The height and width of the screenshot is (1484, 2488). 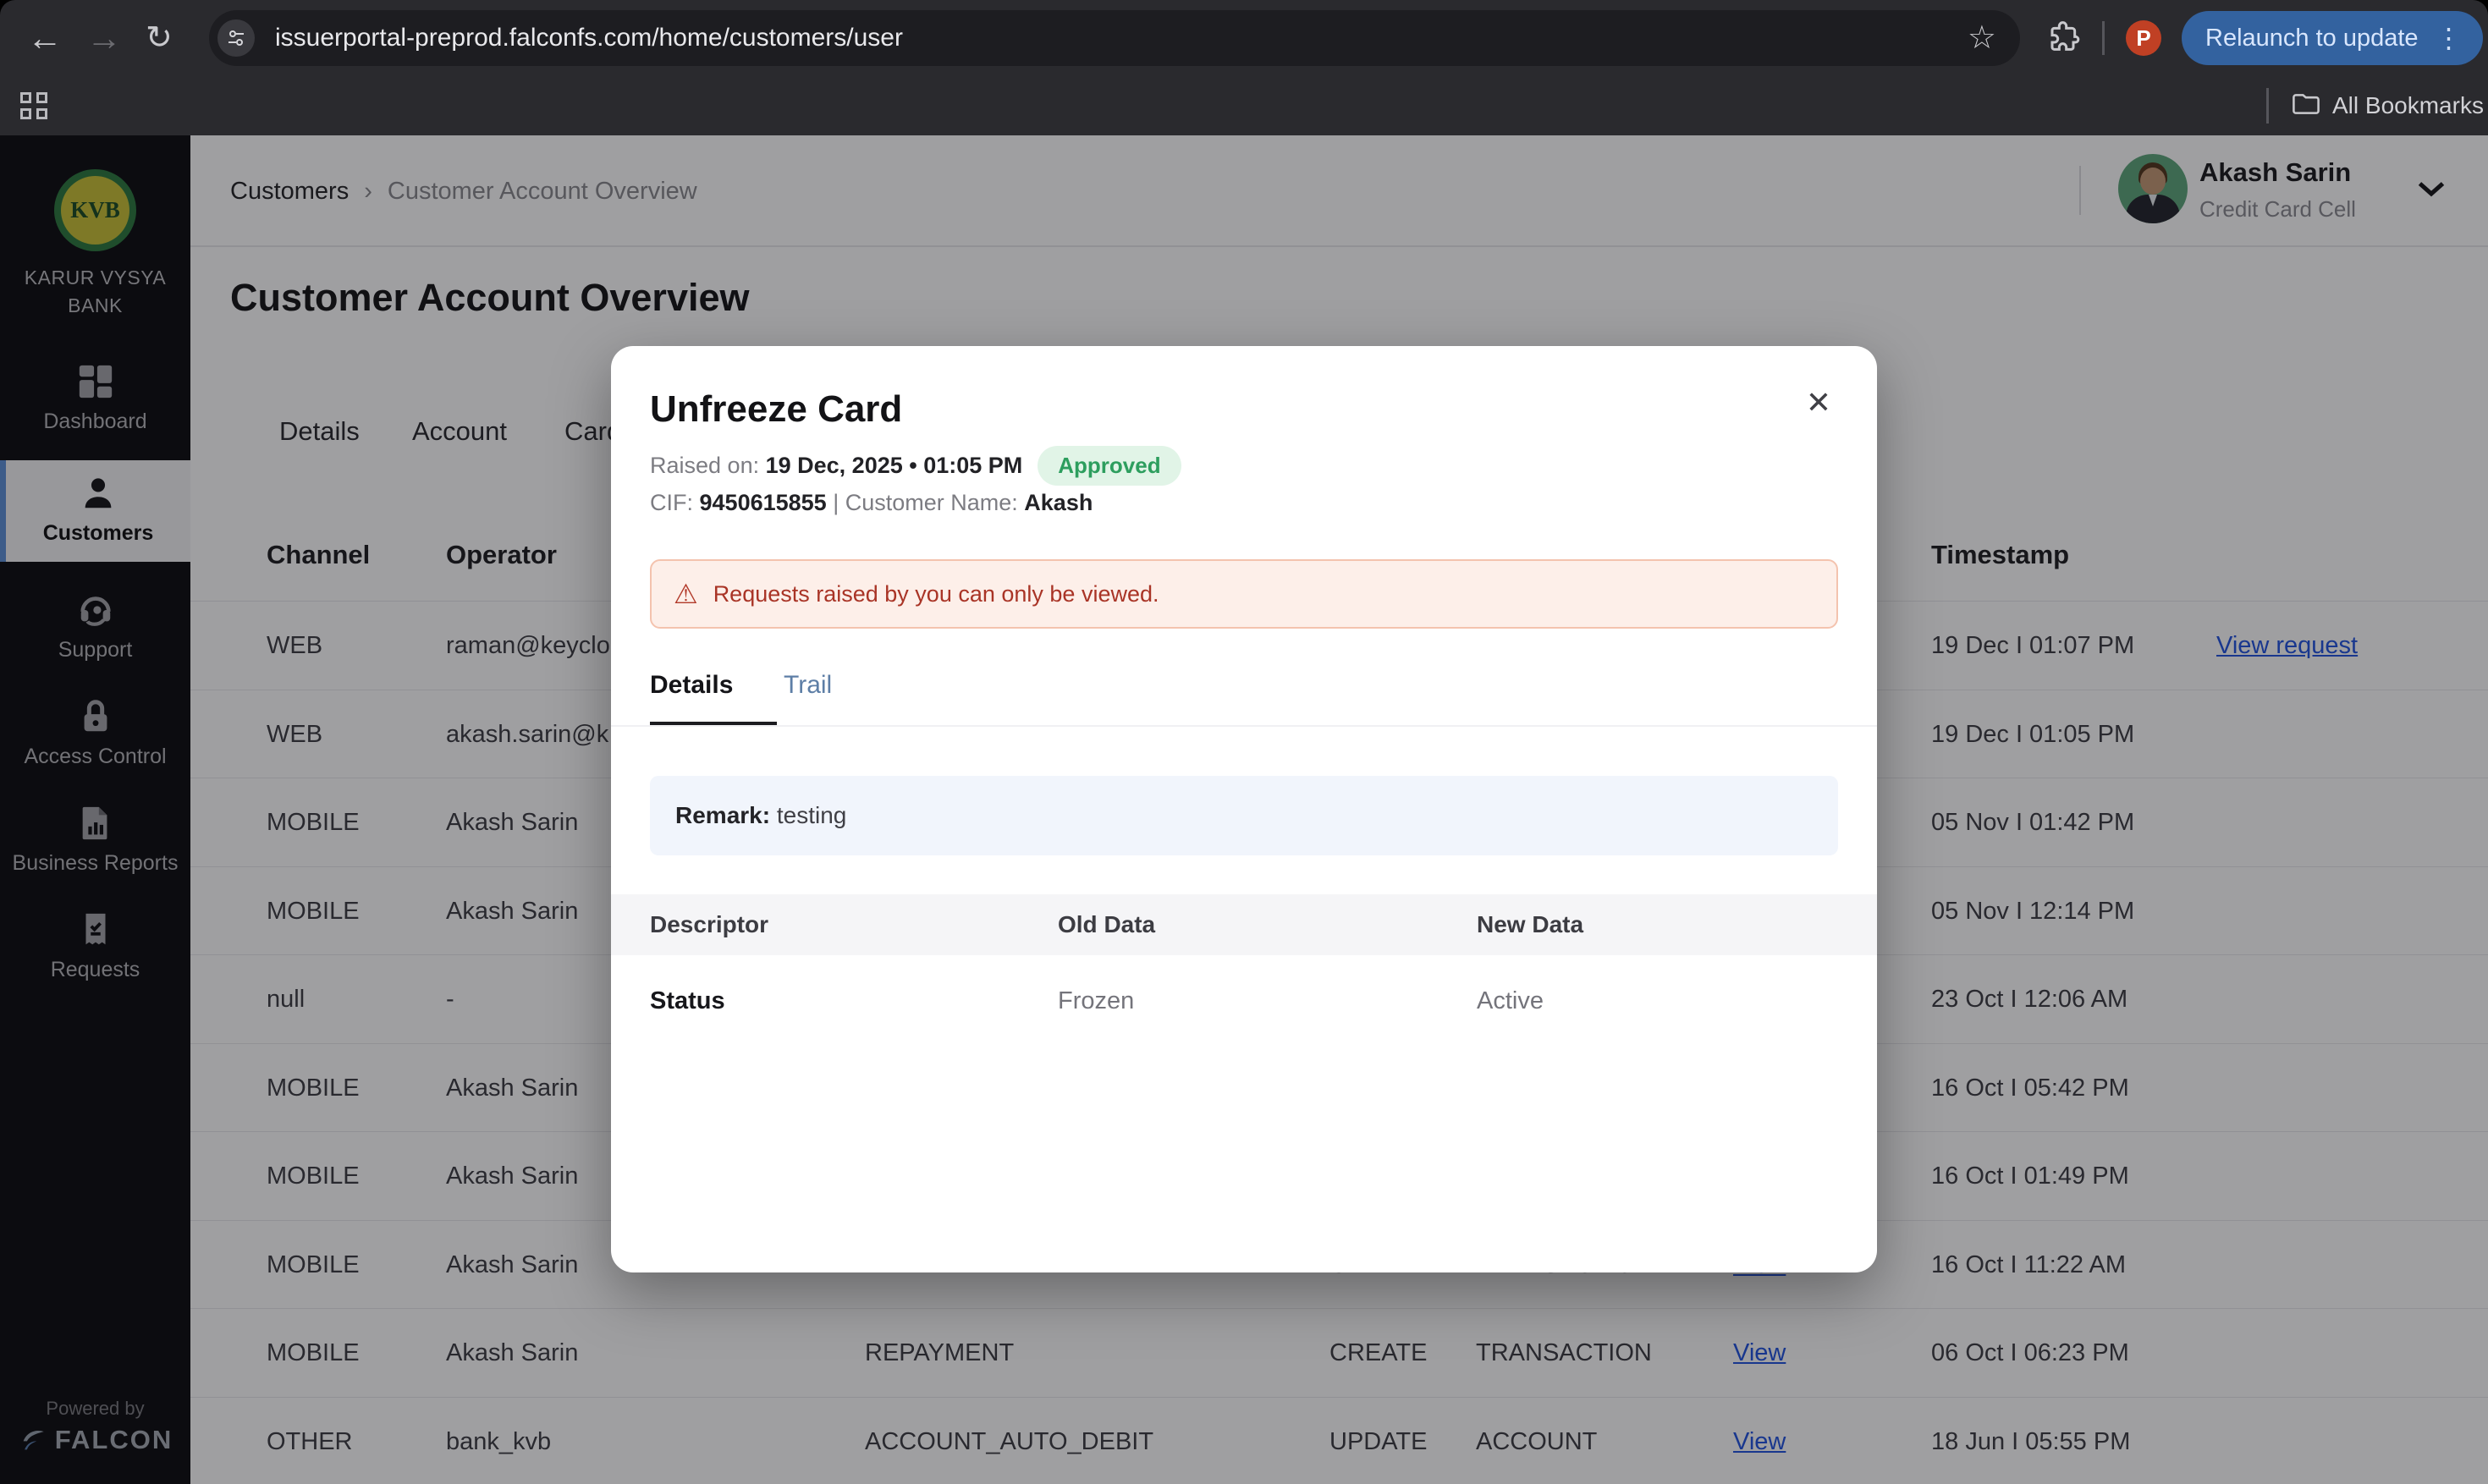 I want to click on sidebar: KVB KARUR VYSYA BANK Dashboard Customers, so click(x=95, y=809).